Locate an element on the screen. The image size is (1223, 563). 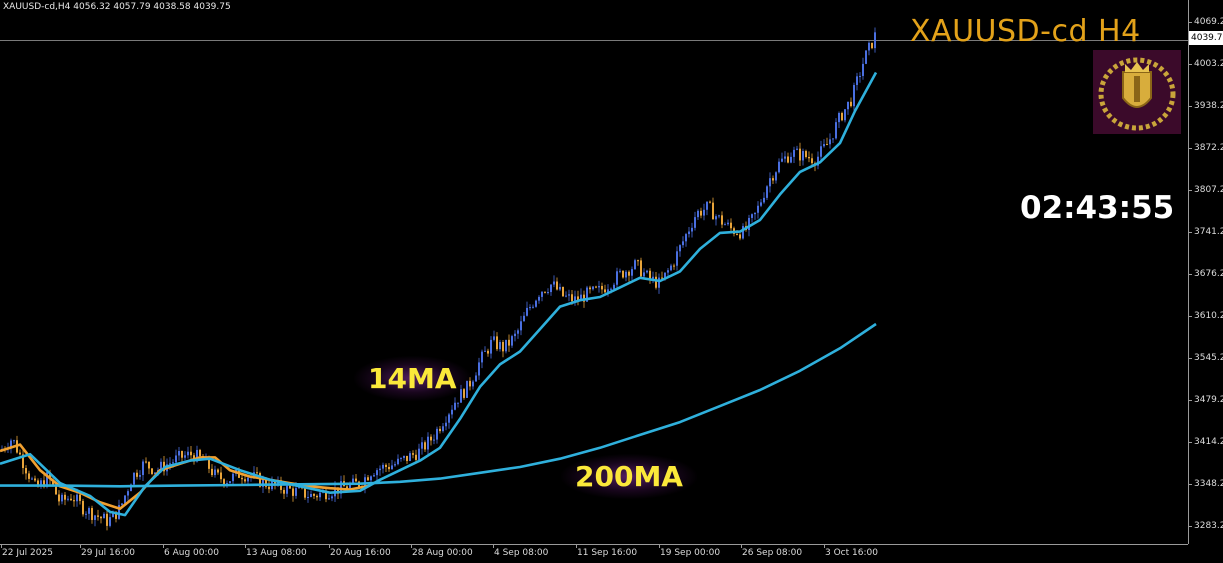
price-tick-label: 3676.20 is located at coordinates (1208, 273).